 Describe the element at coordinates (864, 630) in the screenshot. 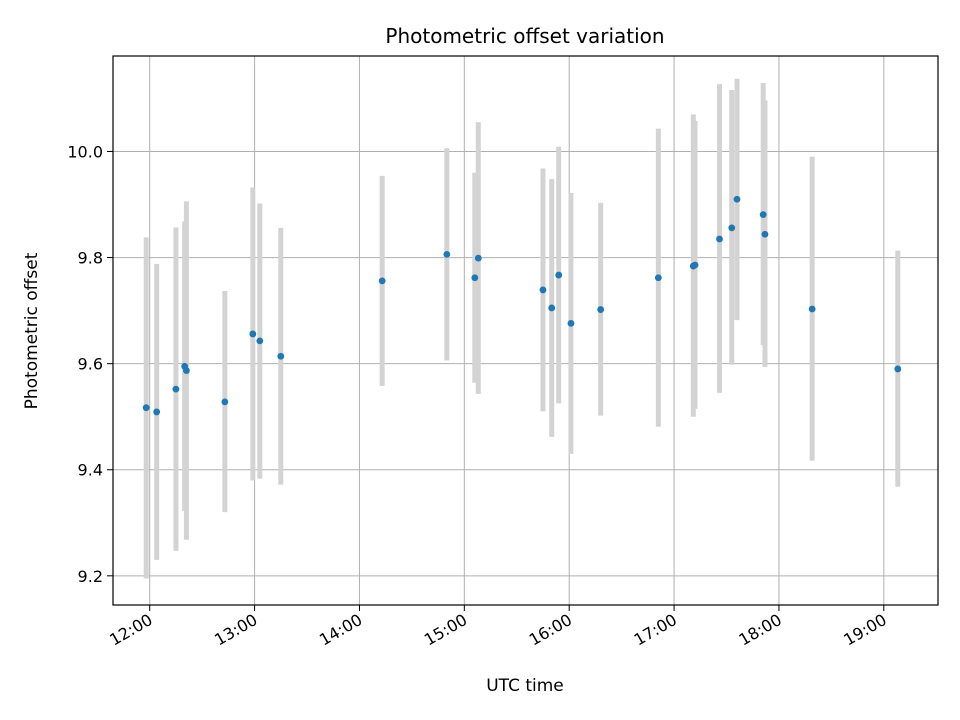

I see `x-tick-label: 19:00` at that location.